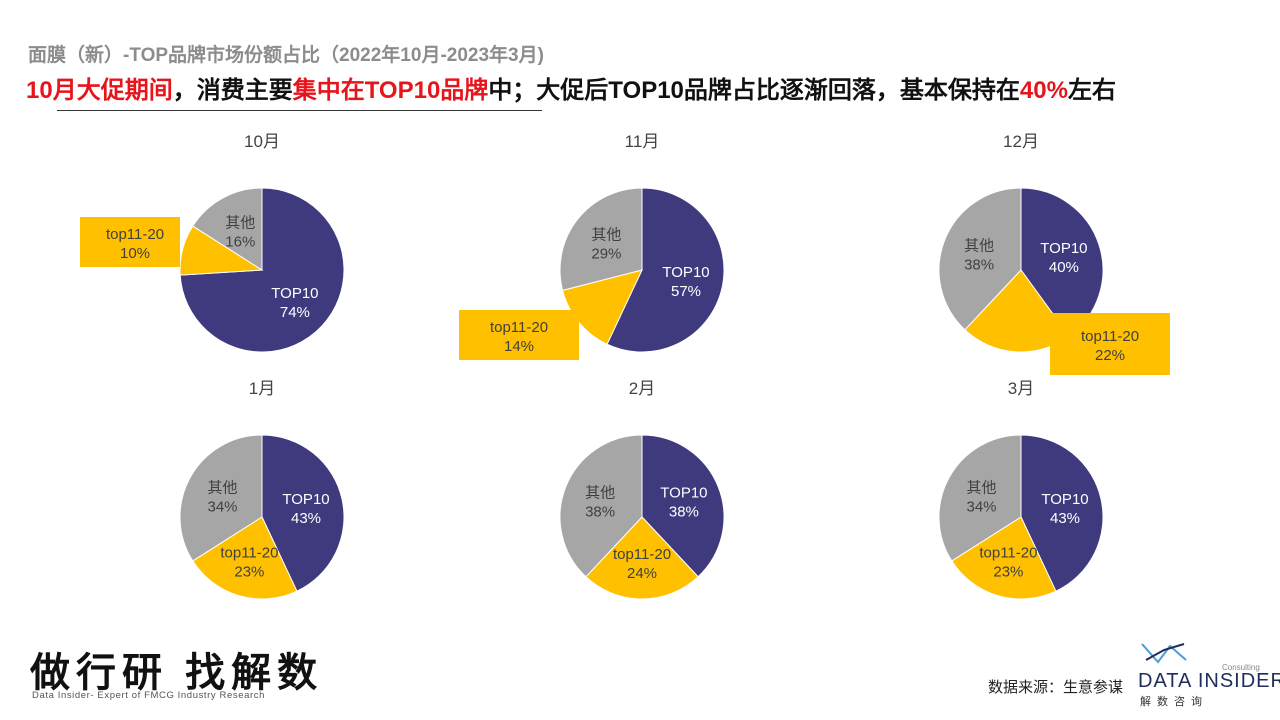 The height and width of the screenshot is (720, 1280). What do you see at coordinates (1110, 355) in the screenshot?
I see `slice-value-label: 22%` at bounding box center [1110, 355].